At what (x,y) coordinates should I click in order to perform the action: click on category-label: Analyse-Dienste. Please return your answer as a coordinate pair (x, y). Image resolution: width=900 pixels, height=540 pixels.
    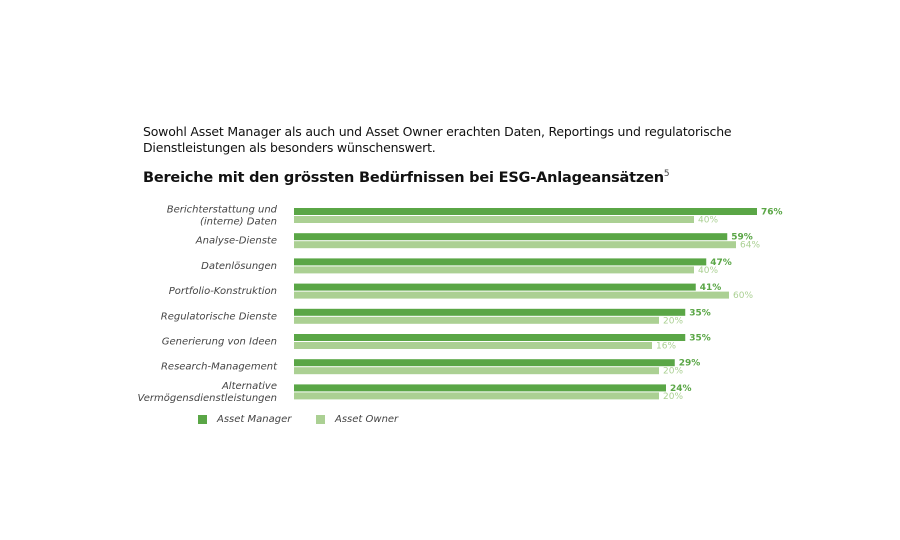
    Looking at the image, I should click on (236, 241).